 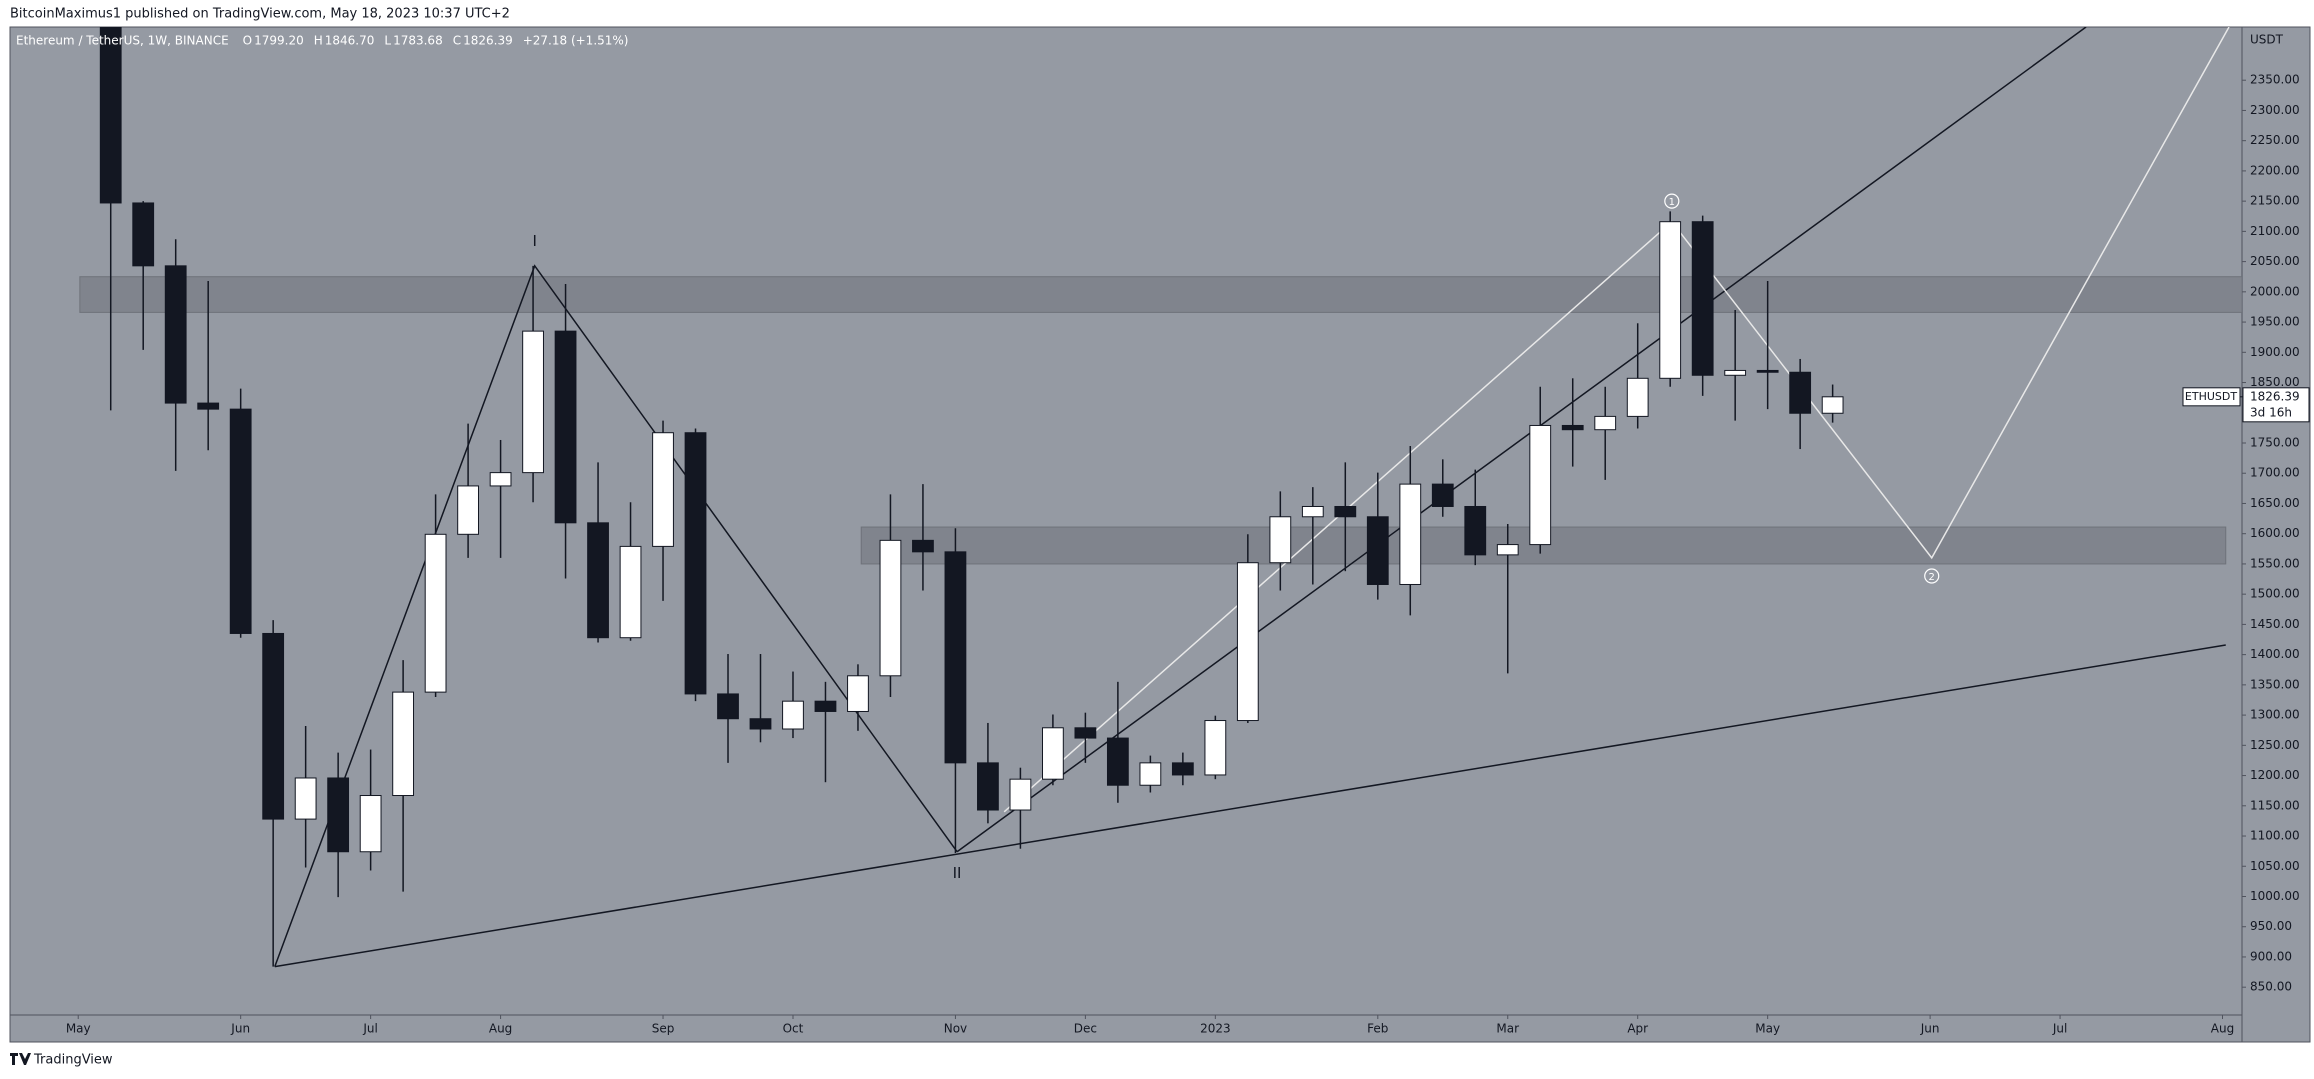 I want to click on y-tick-label: 1300.00, so click(x=2275, y=715).